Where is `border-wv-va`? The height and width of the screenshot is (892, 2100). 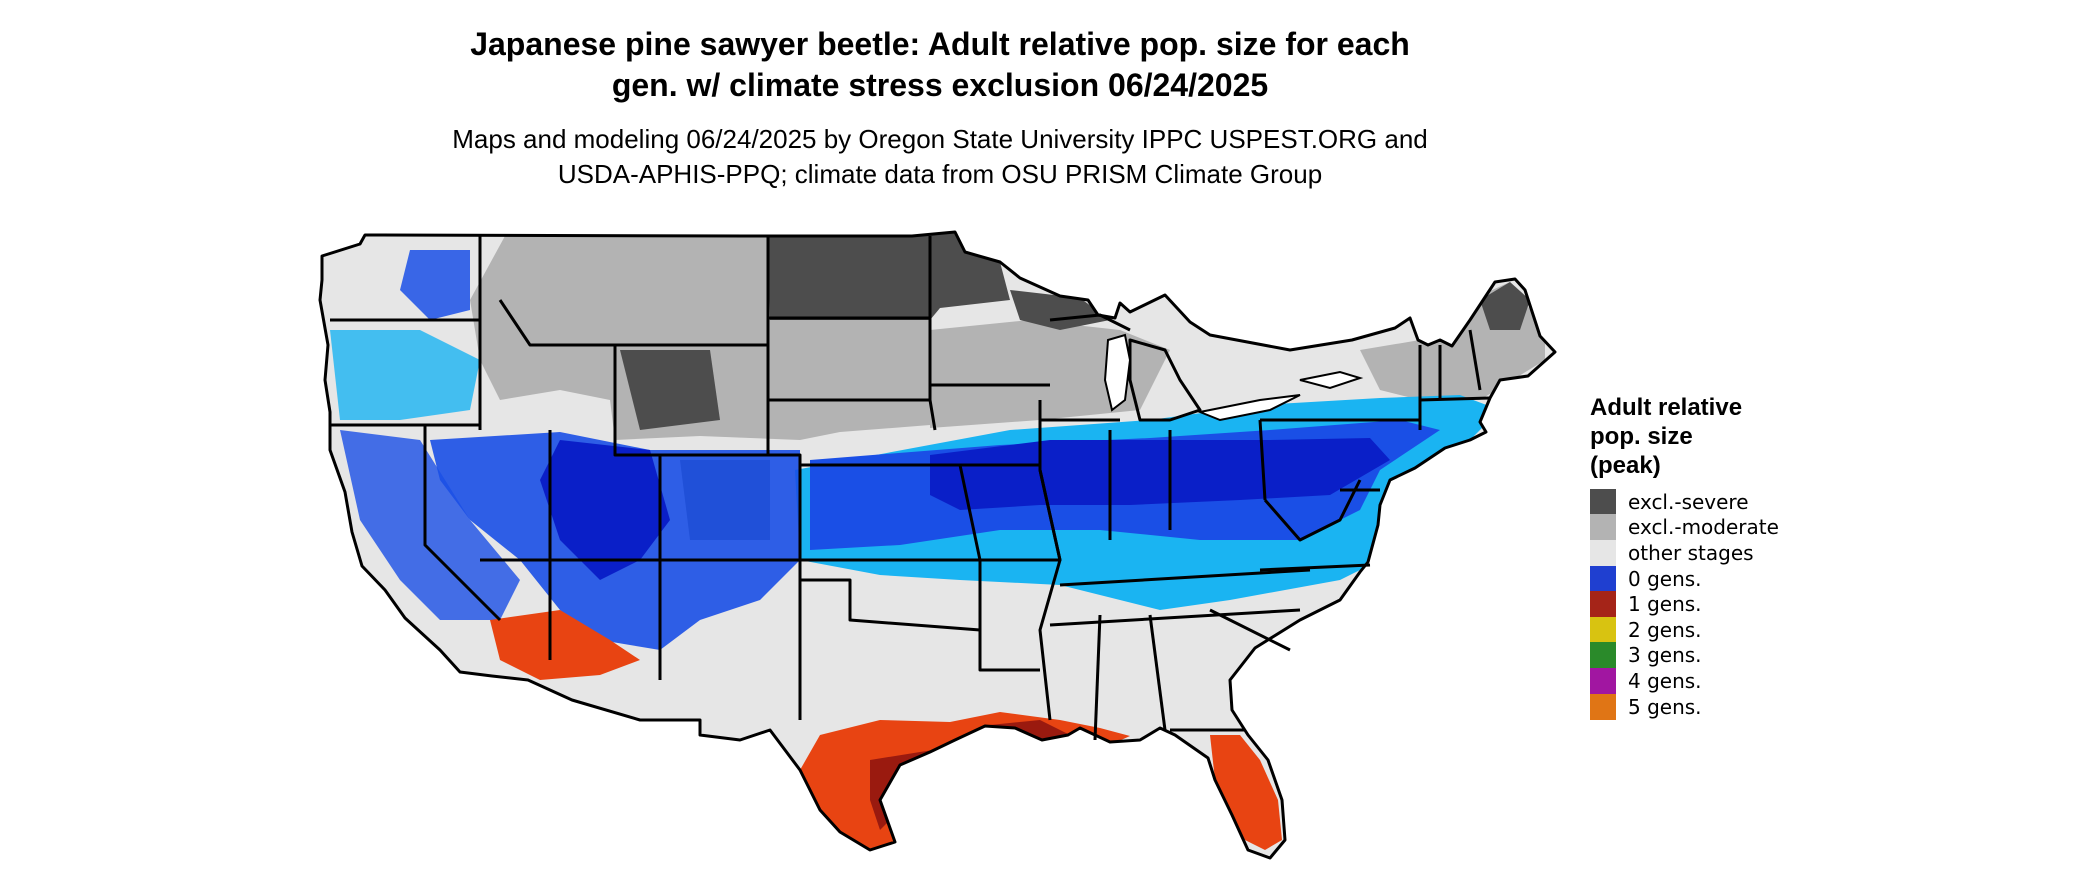
border-wv-va is located at coordinates (1312, 510).